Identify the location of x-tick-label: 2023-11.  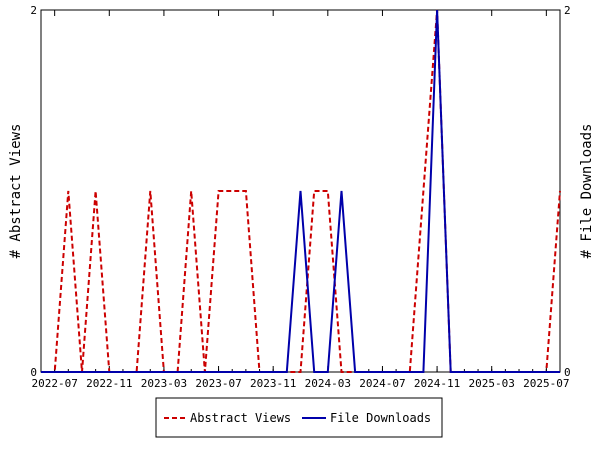
(273, 383).